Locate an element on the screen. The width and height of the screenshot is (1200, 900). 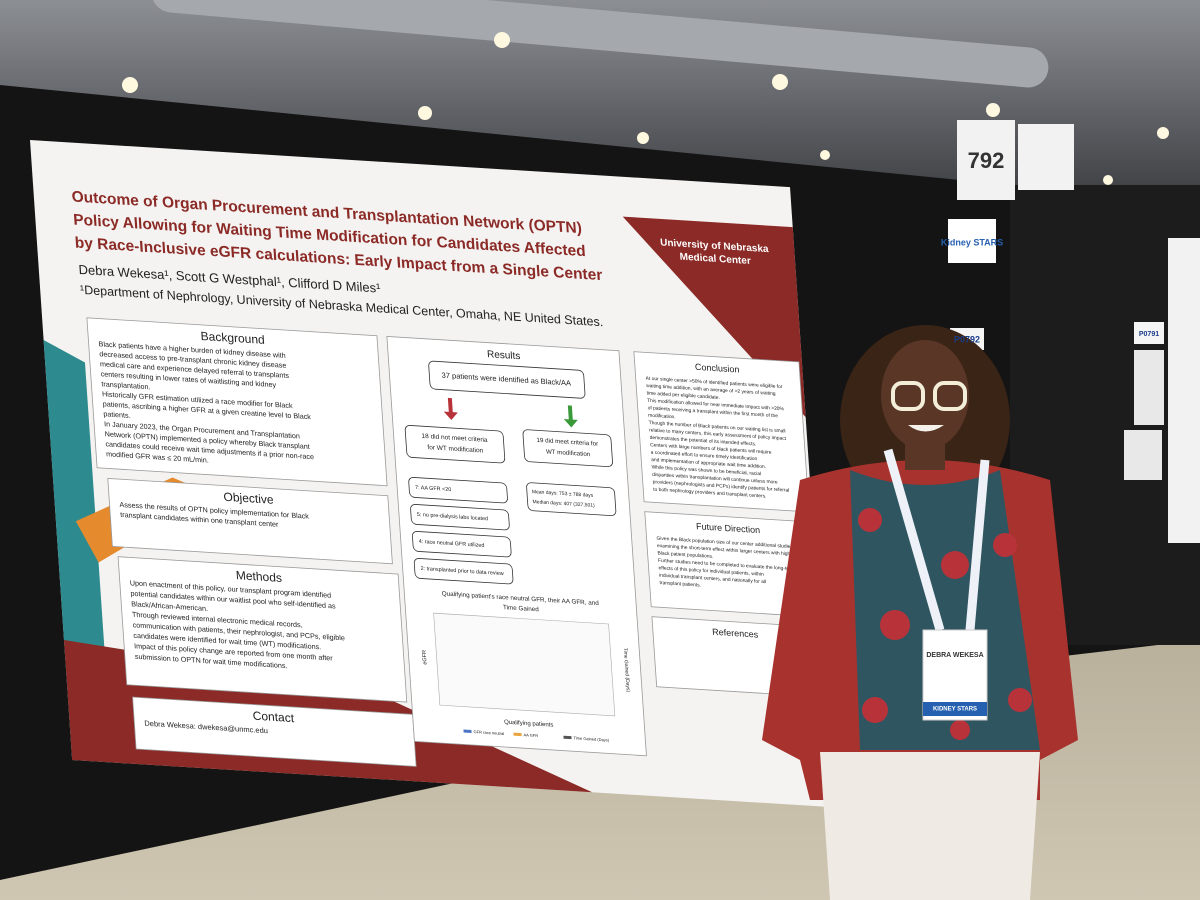
section-heading: Objective is located at coordinates (248, 498).